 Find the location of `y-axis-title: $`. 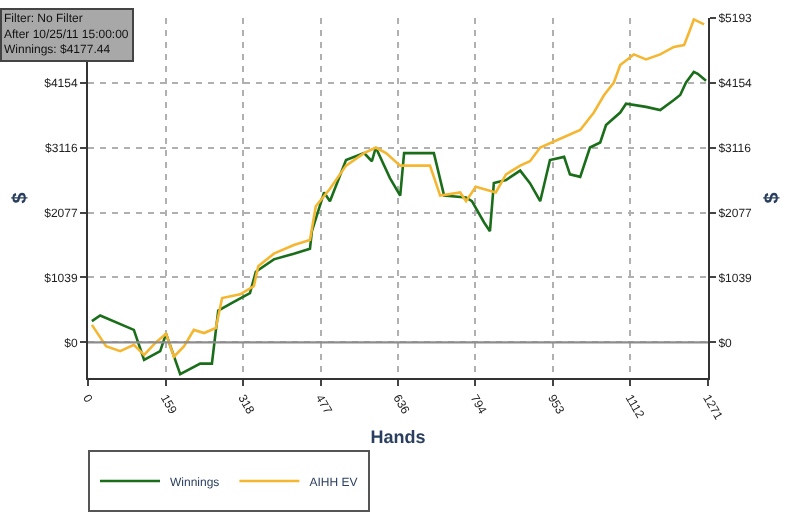

y-axis-title: $ is located at coordinates (21, 197).